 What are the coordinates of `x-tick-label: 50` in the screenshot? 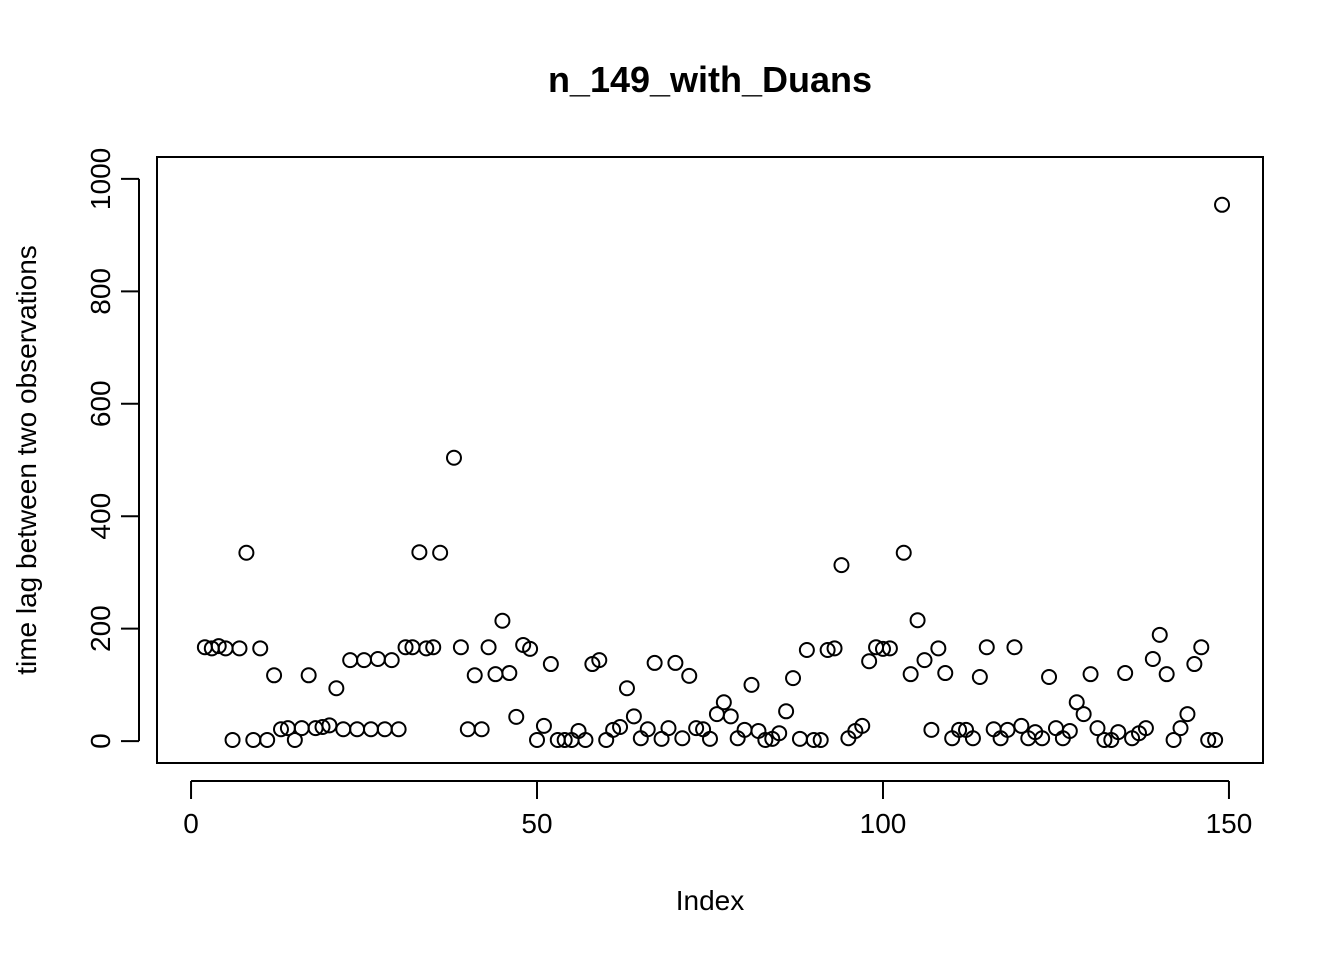 It's located at (536, 823).